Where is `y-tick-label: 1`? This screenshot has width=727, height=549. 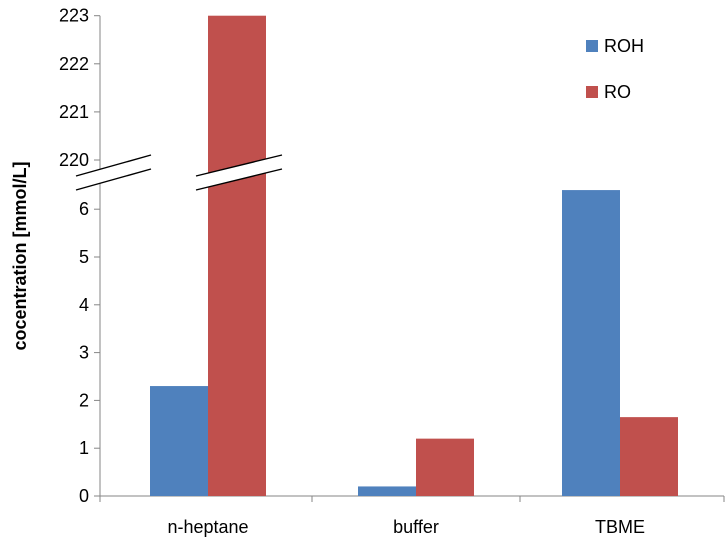 y-tick-label: 1 is located at coordinates (84, 448).